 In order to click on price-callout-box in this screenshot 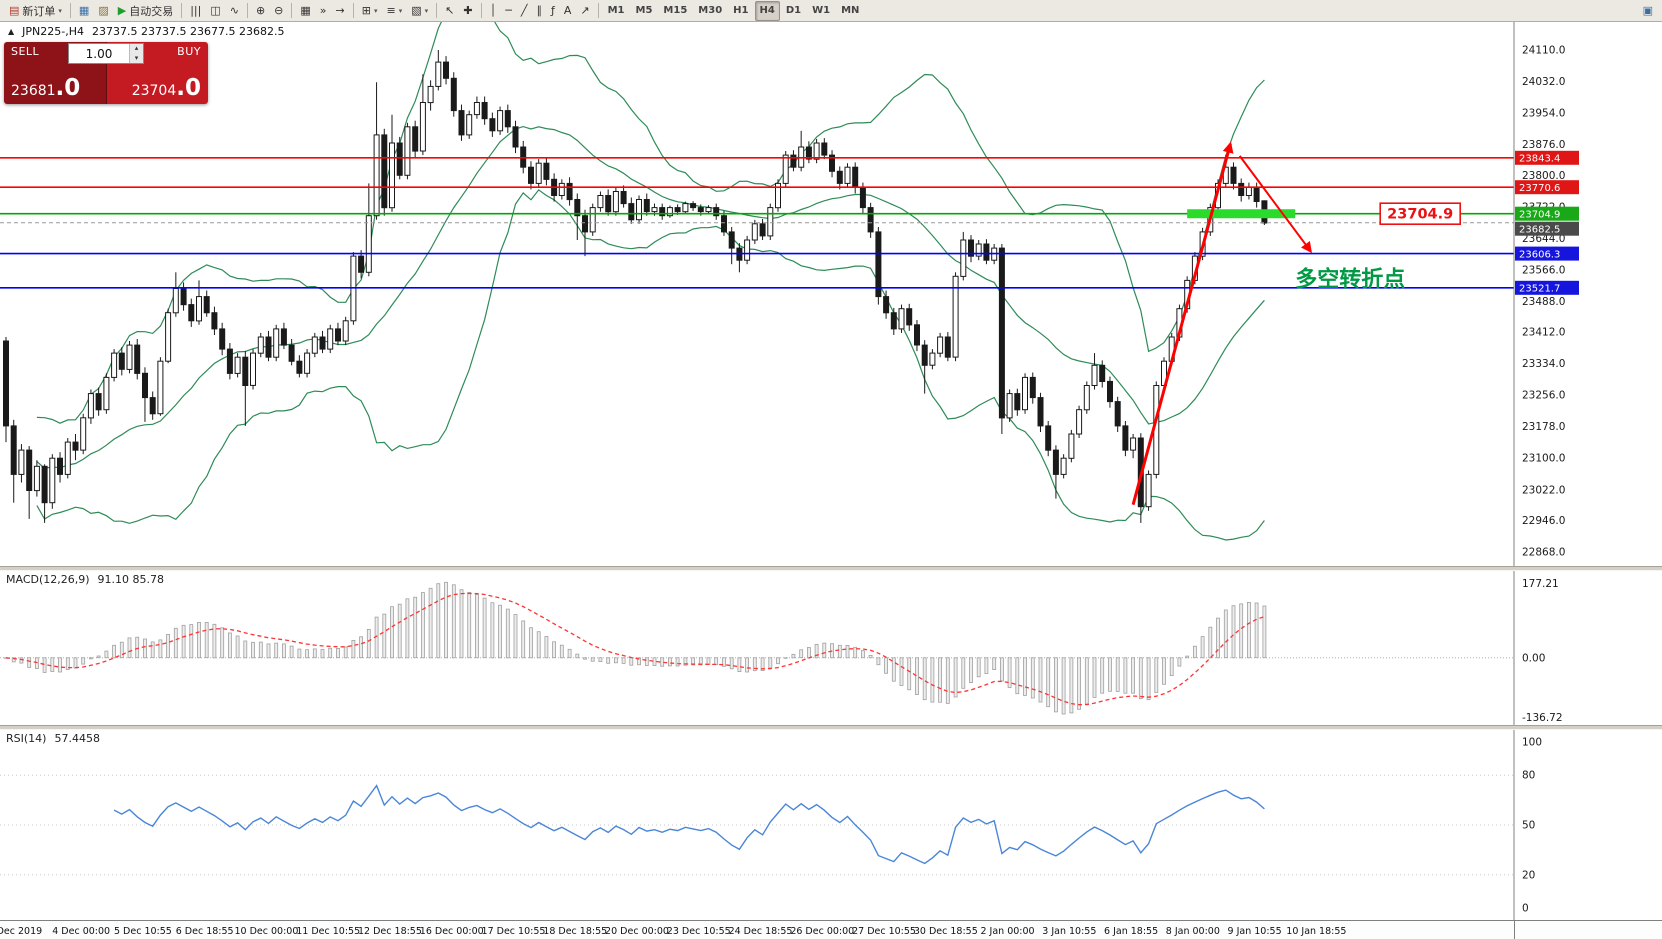, I will do `click(1420, 213)`.